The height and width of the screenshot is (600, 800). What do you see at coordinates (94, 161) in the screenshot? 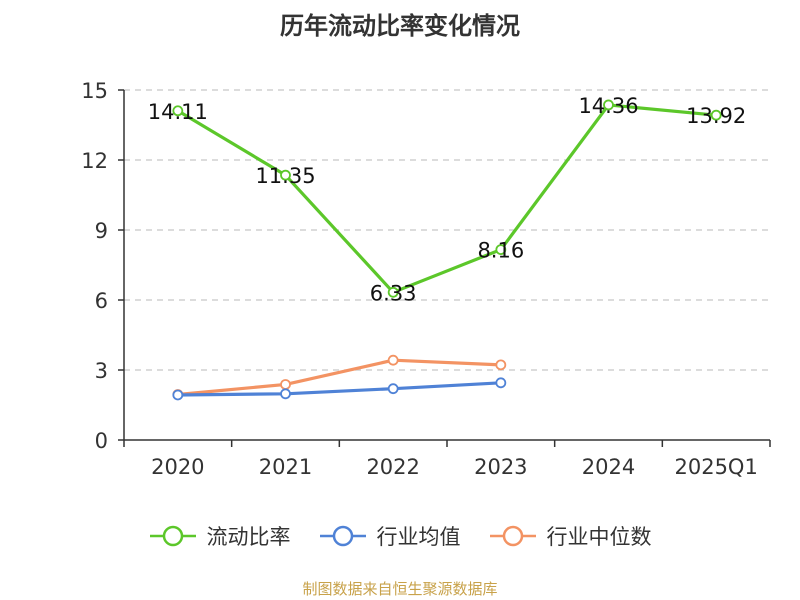
I see `y-tick-label: 12` at bounding box center [94, 161].